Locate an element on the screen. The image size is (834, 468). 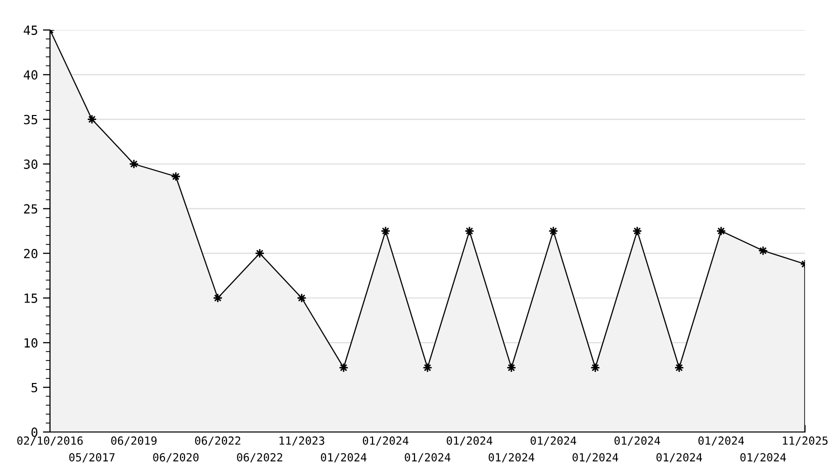
x-tick-label: 11/2023 is located at coordinates (302, 441).